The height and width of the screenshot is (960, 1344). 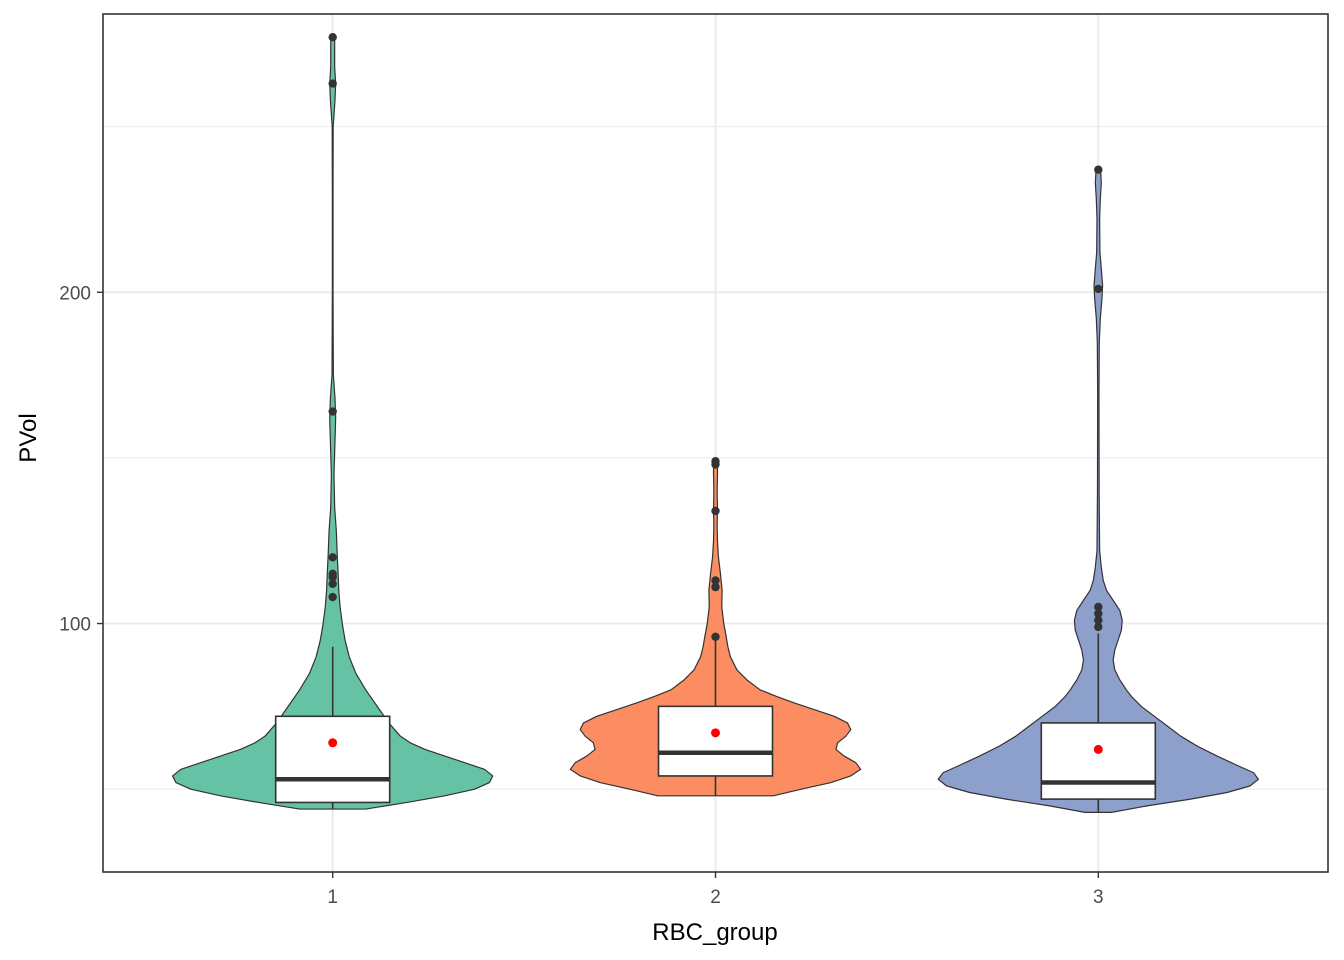 What do you see at coordinates (714, 932) in the screenshot?
I see `x-axis-title: RBC_group` at bounding box center [714, 932].